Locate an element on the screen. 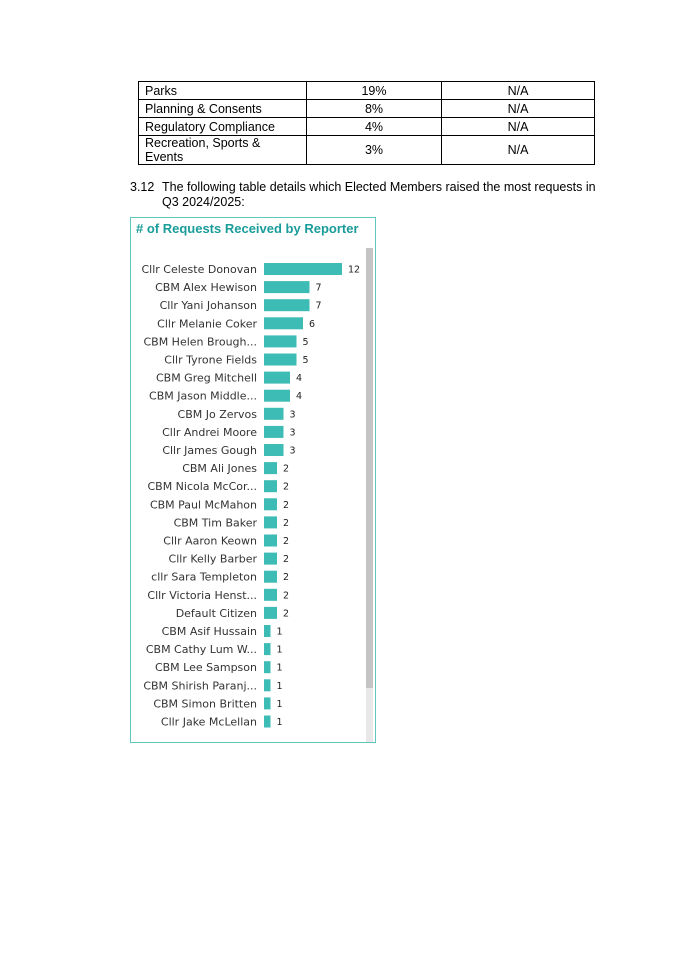 Image resolution: width=675 pixels, height=955 pixels. category-label: CBM Lee Sampson is located at coordinates (206, 667).